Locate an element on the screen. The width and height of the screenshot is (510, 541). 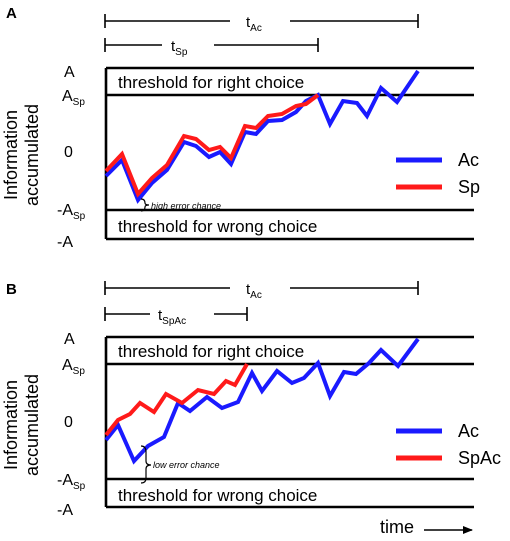
panel-a-level-a: A is located at coordinates (69, 72).